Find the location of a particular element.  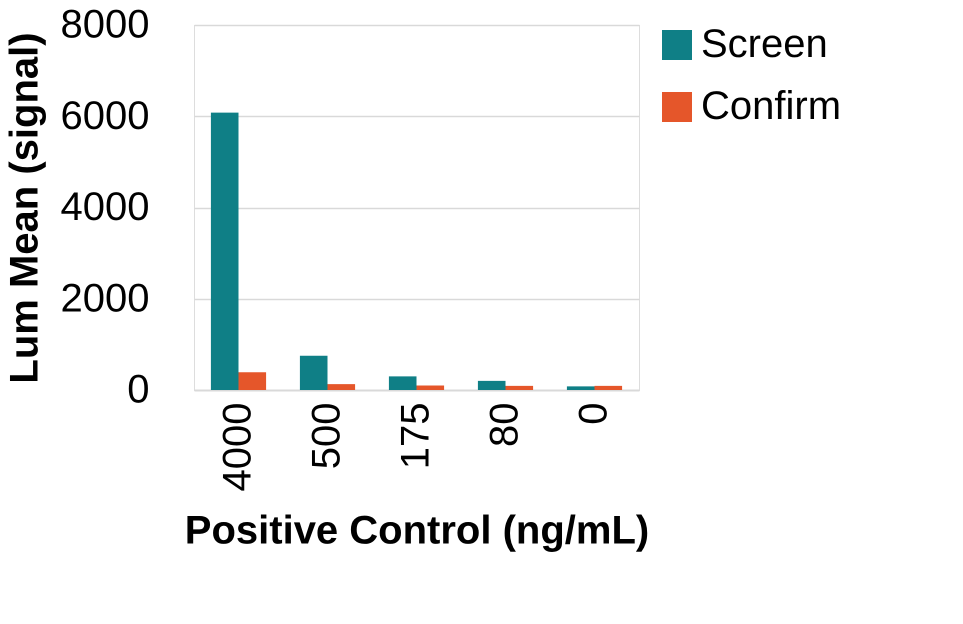

x-tick-label: 80 is located at coordinates (504, 424).